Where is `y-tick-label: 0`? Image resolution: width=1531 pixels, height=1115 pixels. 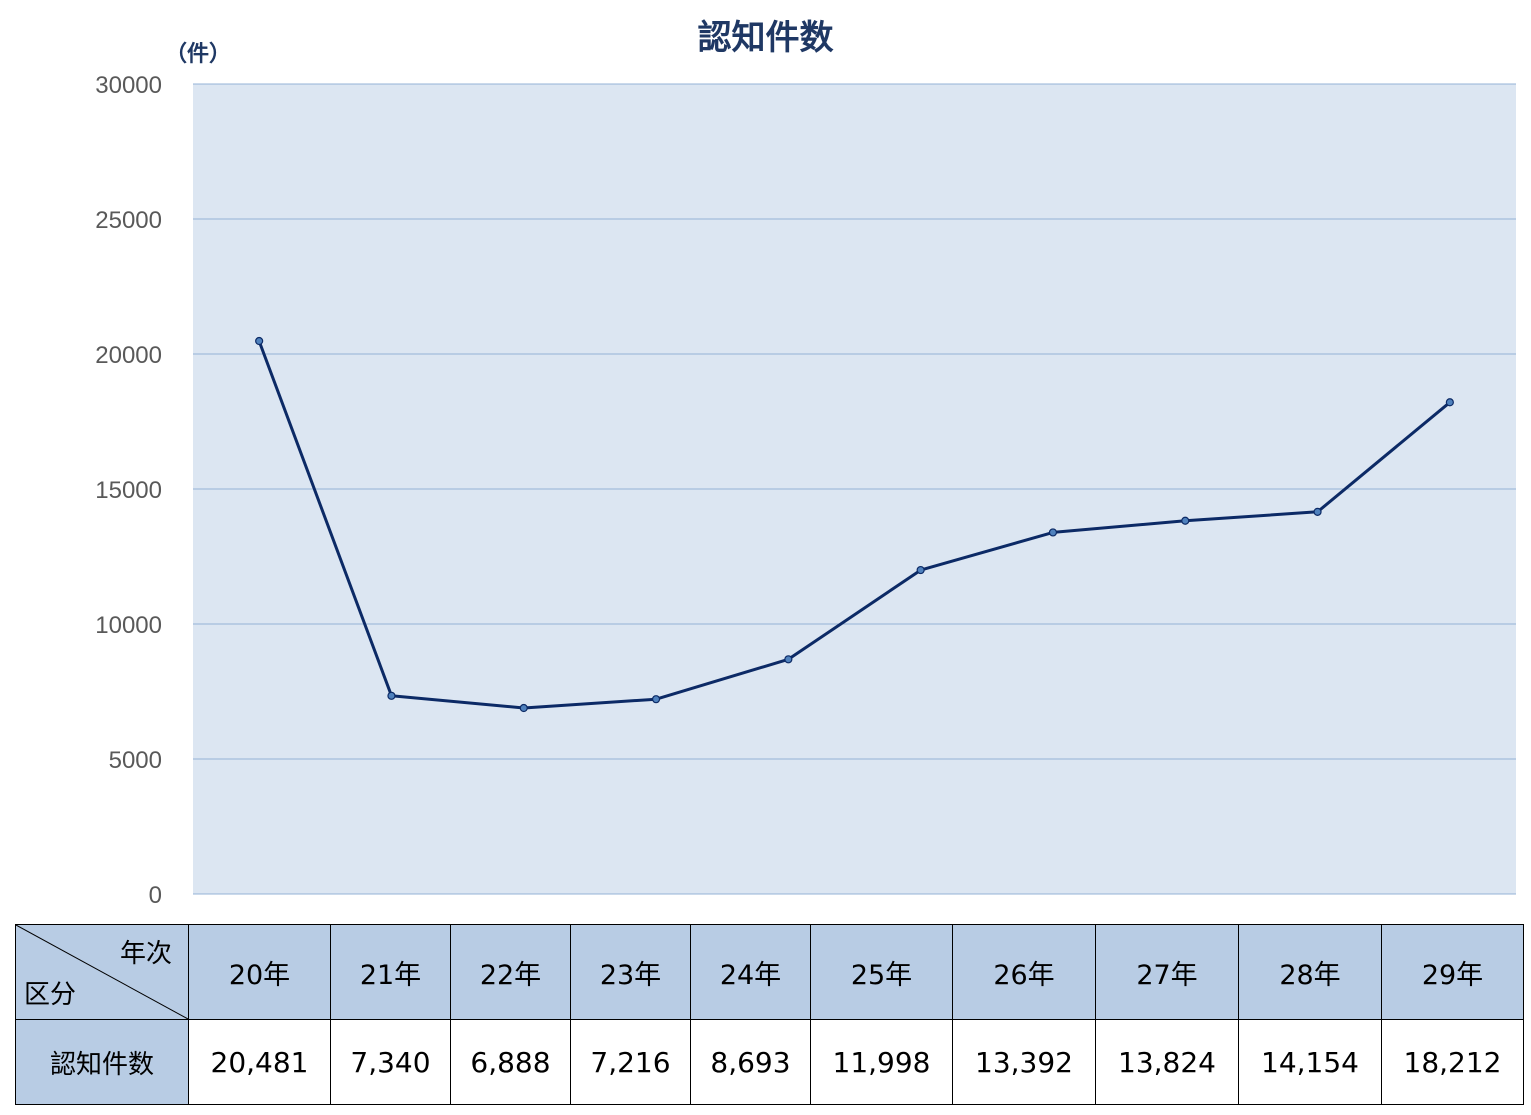 y-tick-label: 0 is located at coordinates (155, 895).